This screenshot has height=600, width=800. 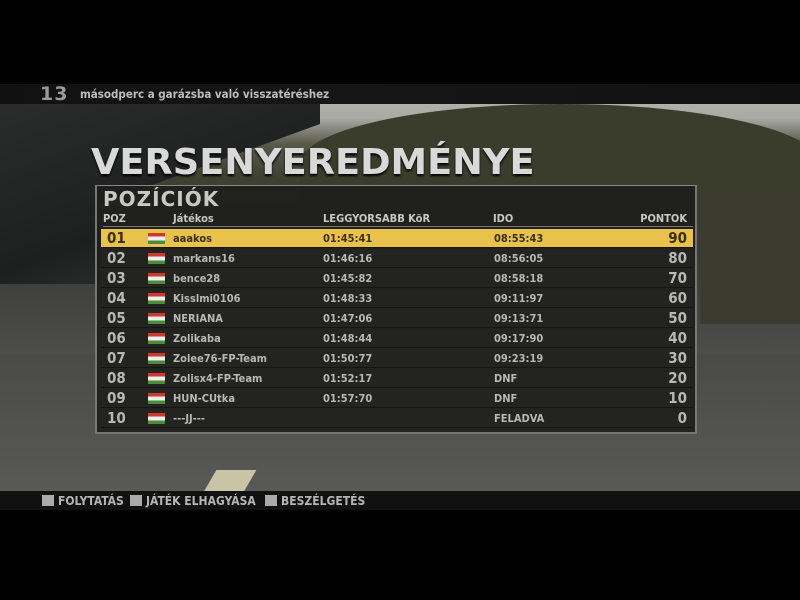 I want to click on page-title: VERSENYEREDMÉNYE, so click(x=313, y=162).